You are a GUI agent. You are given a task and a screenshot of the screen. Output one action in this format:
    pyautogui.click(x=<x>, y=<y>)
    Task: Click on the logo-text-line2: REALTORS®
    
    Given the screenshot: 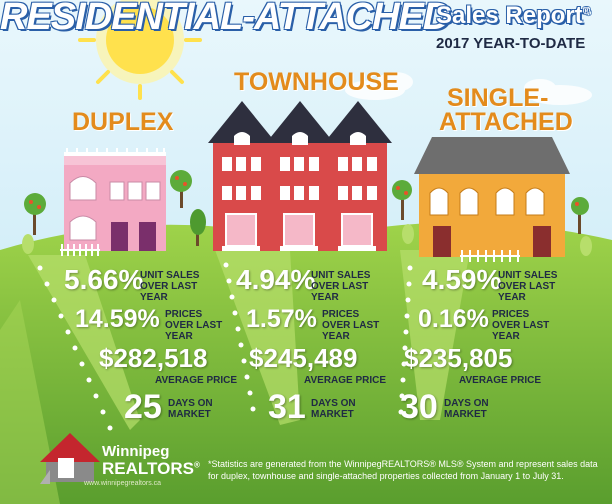 What is the action you would take?
    pyautogui.click(x=151, y=468)
    